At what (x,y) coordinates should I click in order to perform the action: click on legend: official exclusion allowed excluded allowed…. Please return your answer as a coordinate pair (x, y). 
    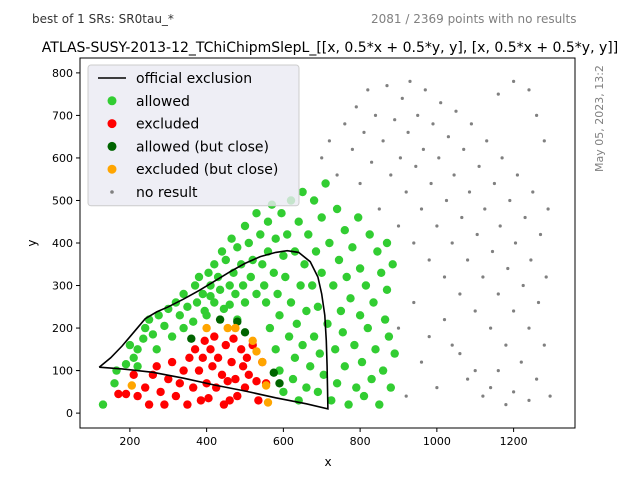
    Looking at the image, I should click on (193, 135).